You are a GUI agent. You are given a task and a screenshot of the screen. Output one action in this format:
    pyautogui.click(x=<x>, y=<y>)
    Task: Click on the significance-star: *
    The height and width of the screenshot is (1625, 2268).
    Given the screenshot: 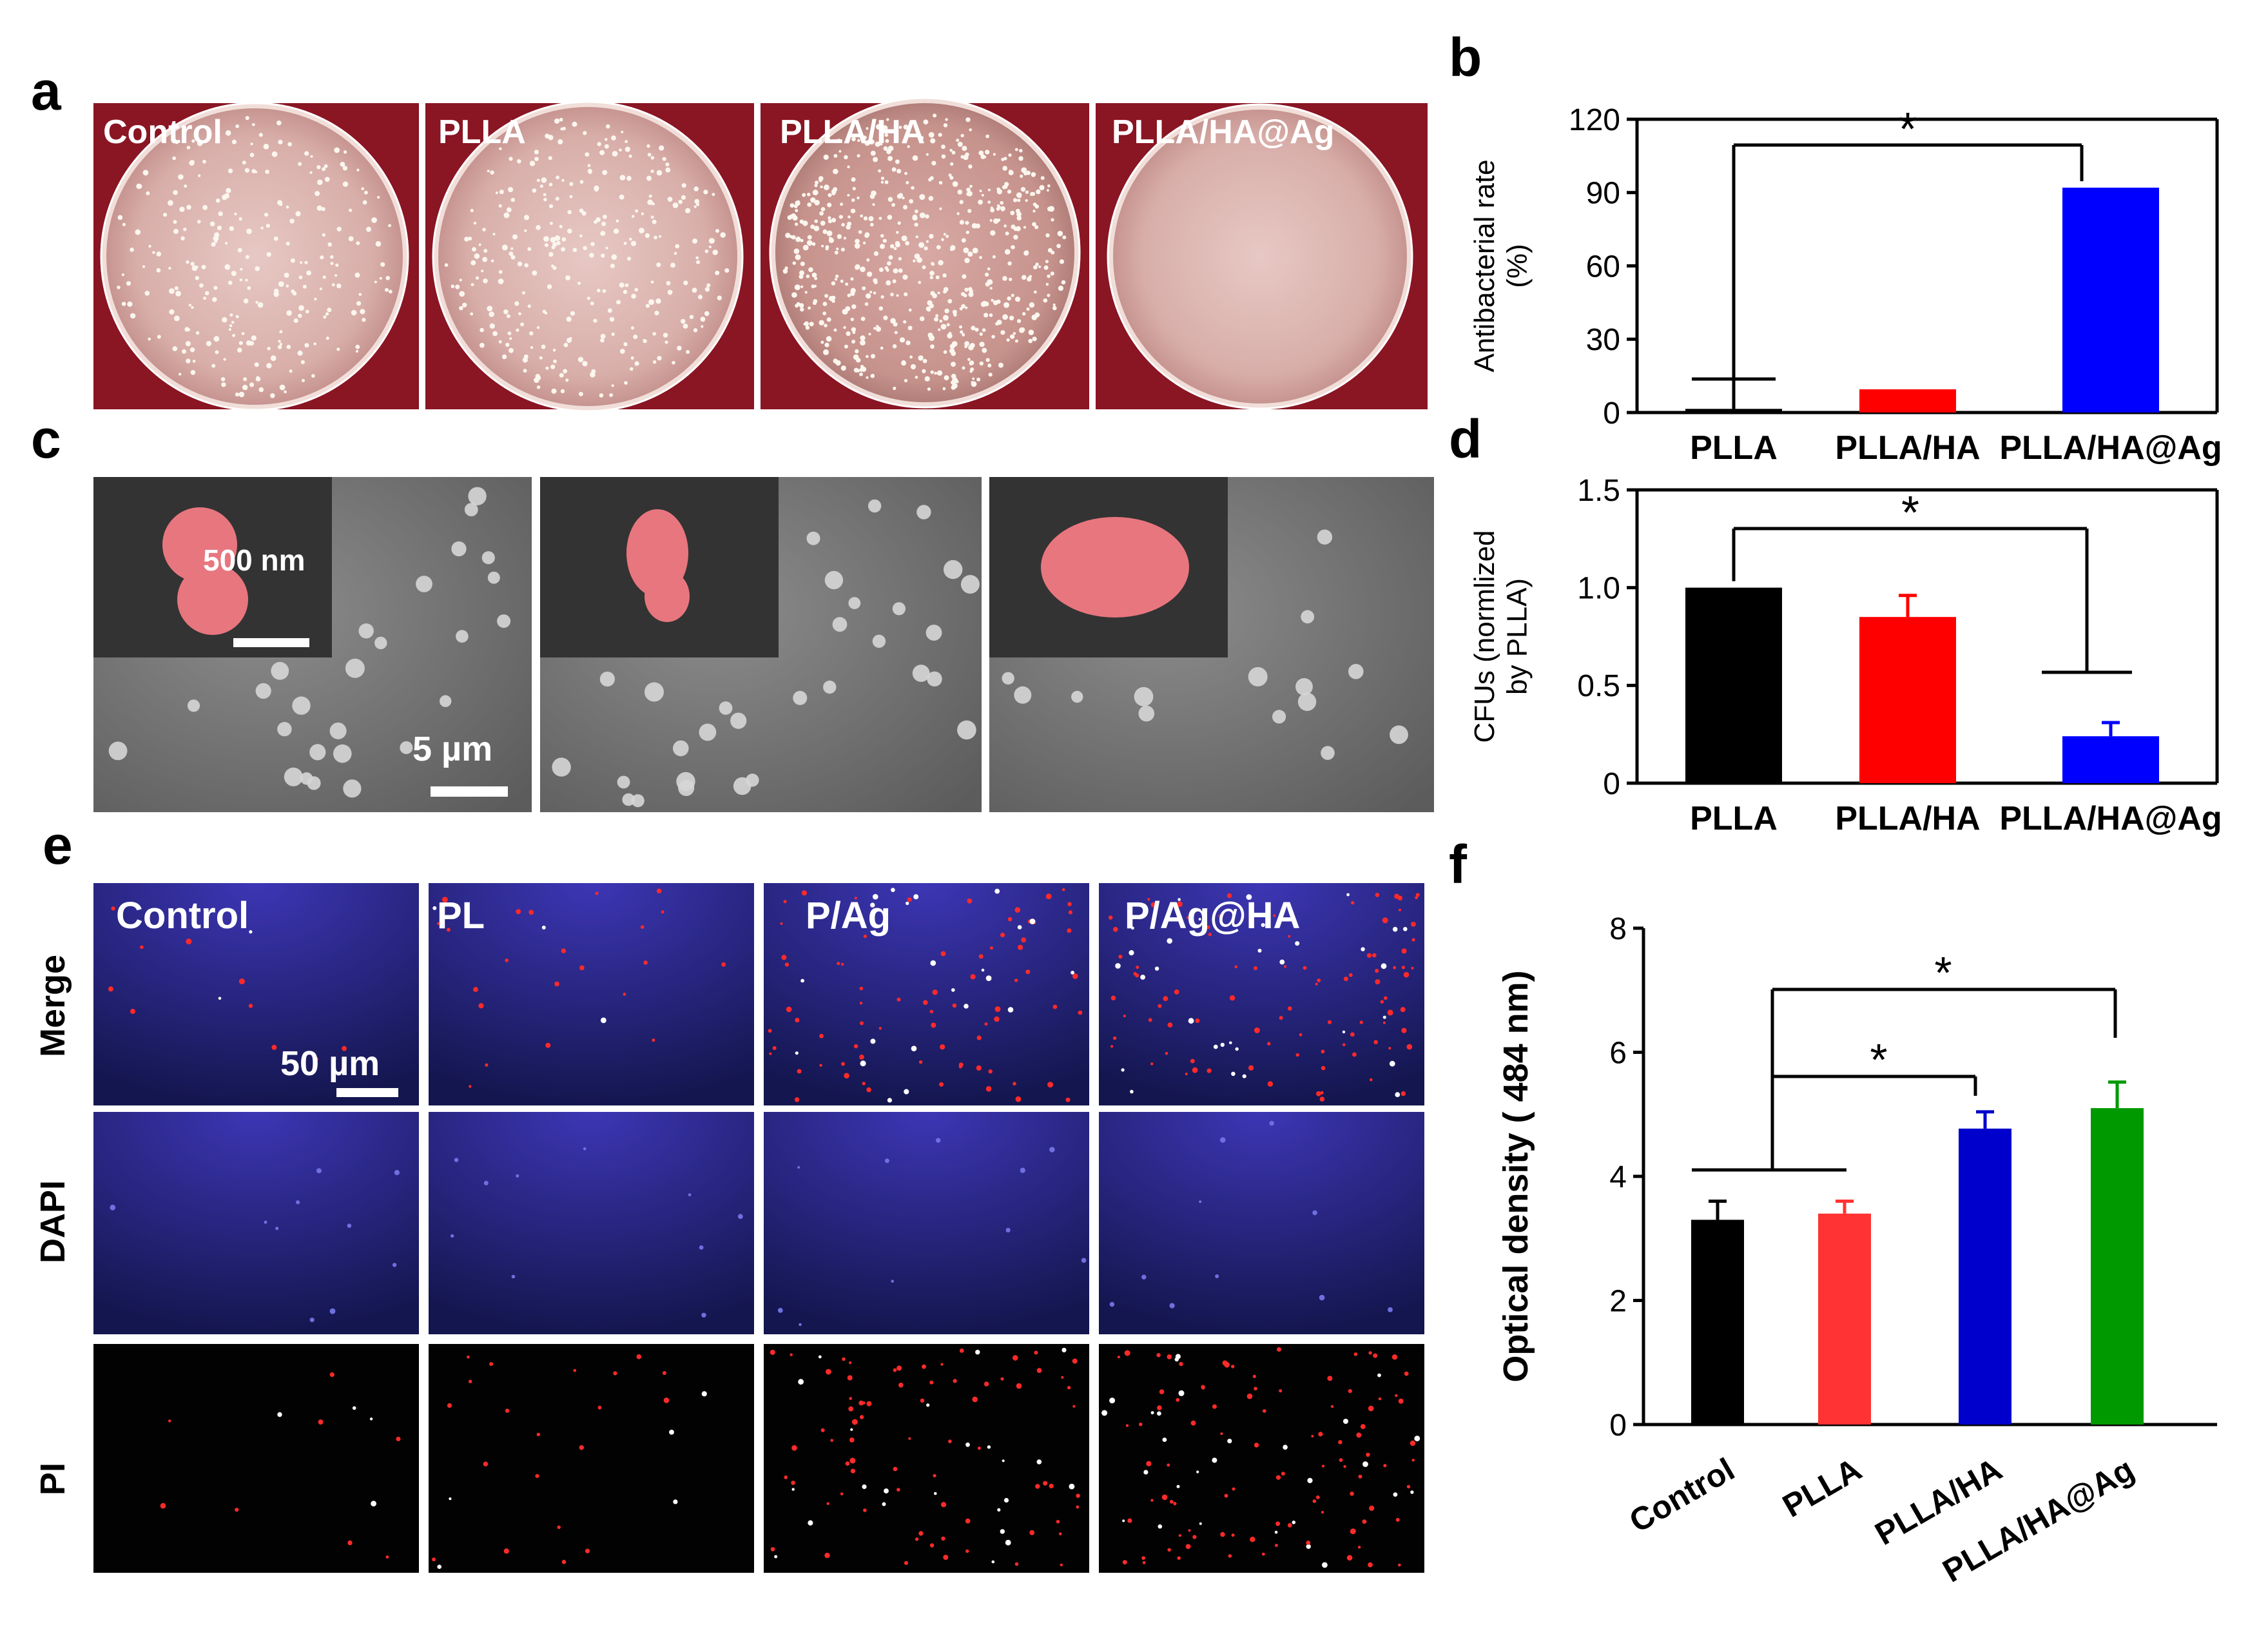 What is the action you would take?
    pyautogui.click(x=1878, y=1060)
    